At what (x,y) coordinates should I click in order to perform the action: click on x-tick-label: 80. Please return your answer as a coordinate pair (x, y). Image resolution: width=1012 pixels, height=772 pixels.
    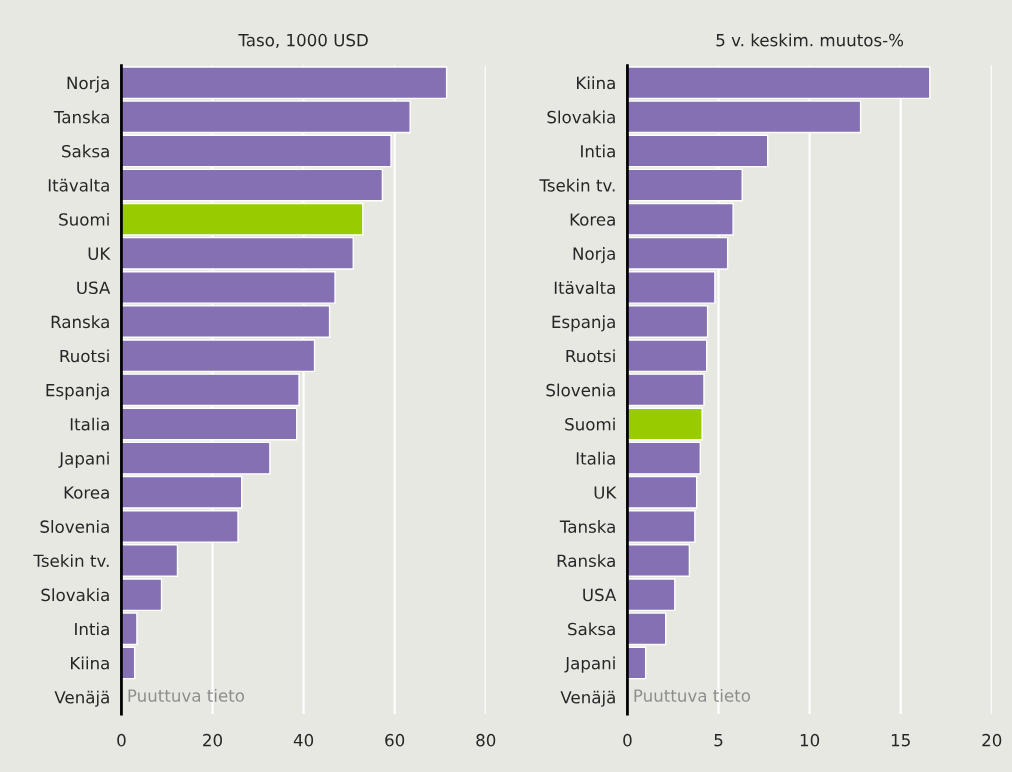
    Looking at the image, I should click on (486, 740).